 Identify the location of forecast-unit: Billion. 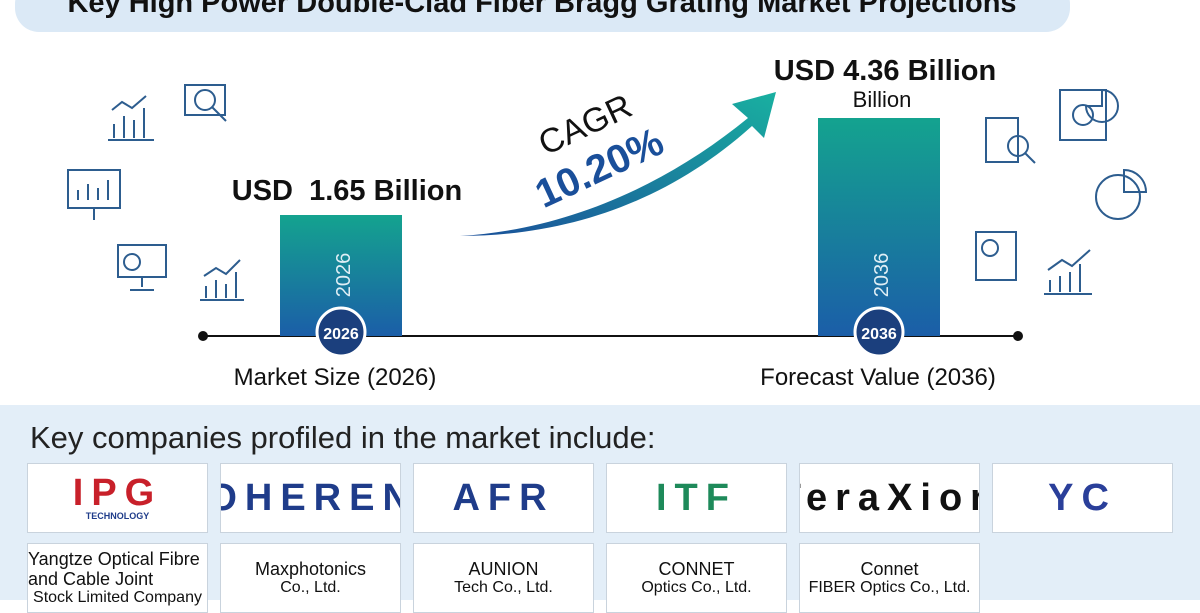
(882, 99).